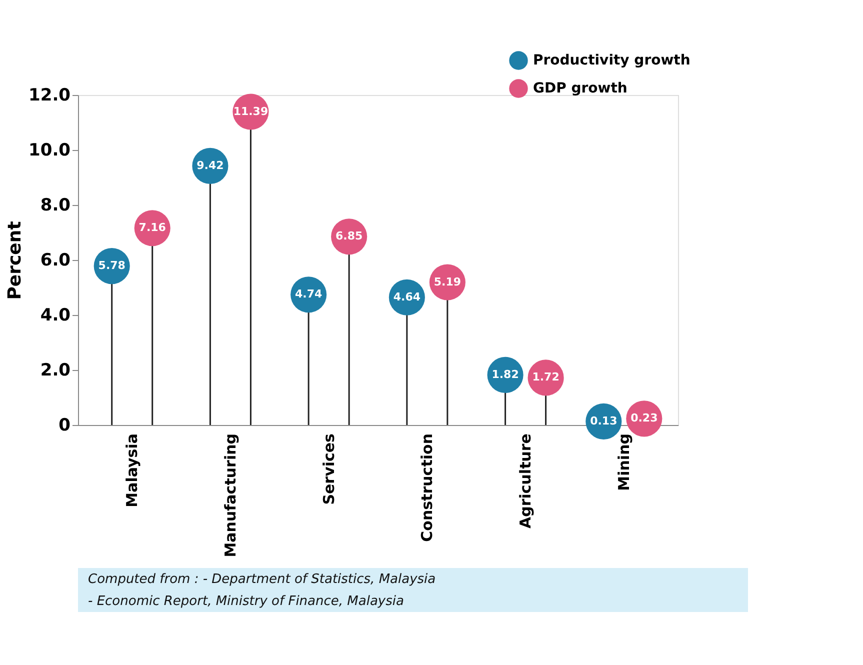 The image size is (863, 665). Describe the element at coordinates (505, 374) in the screenshot. I see `data-label: 1.82` at that location.